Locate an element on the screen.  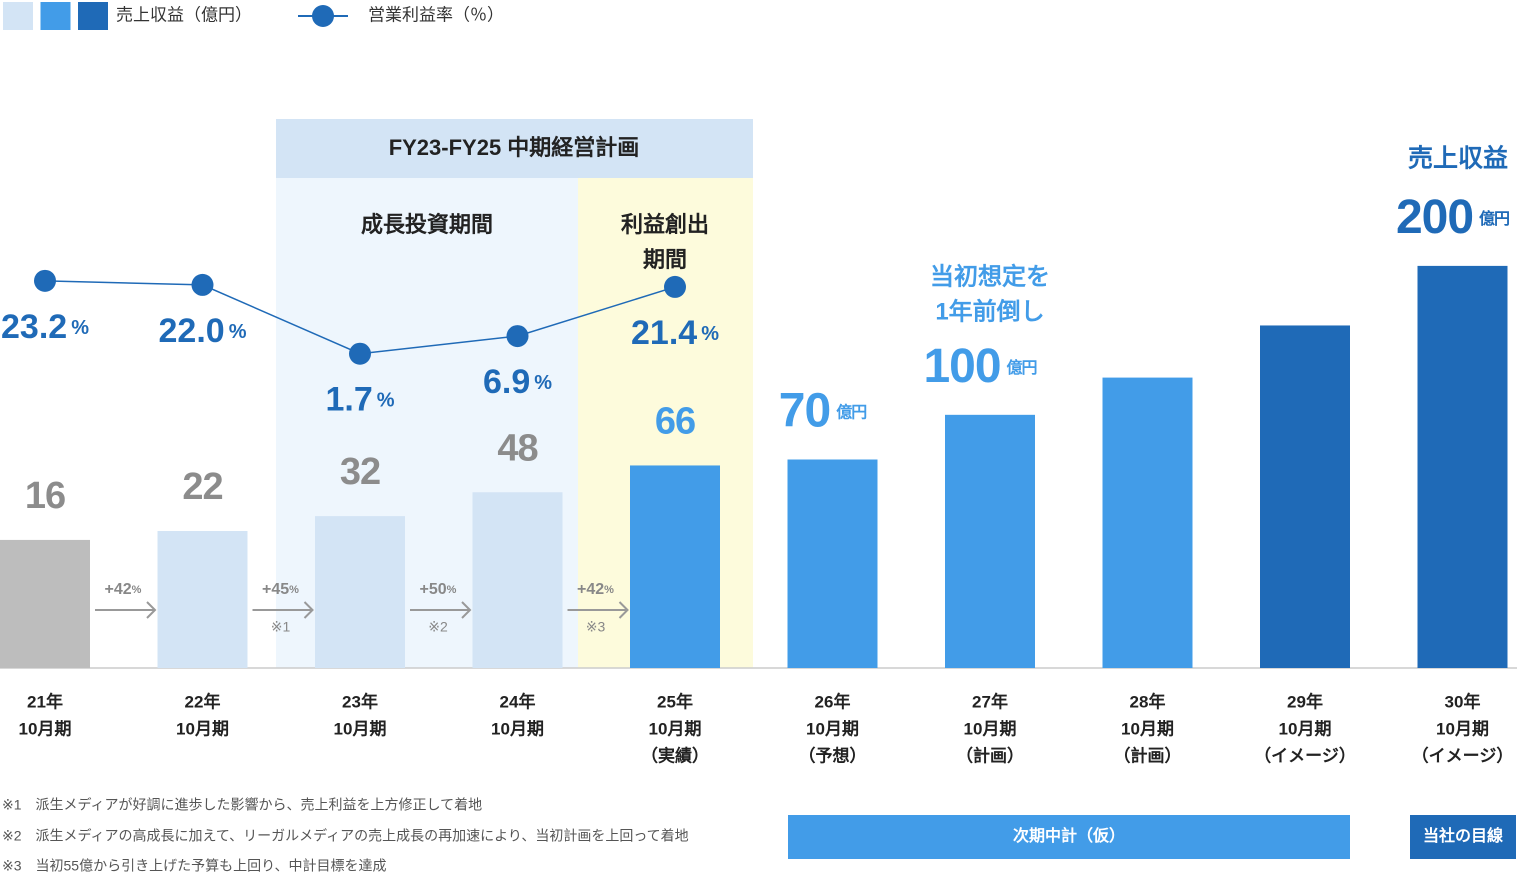
value-label: 70 億円 is located at coordinates (822, 410).